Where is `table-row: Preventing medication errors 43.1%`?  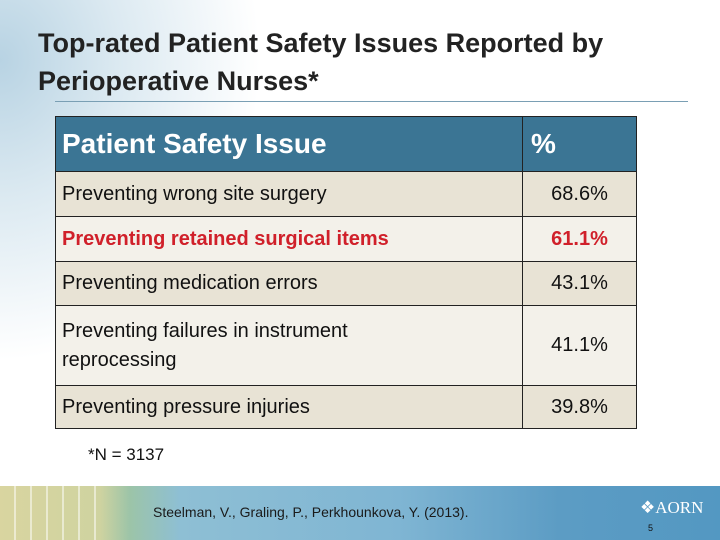
table-row: Preventing medication errors 43.1% is located at coordinates (346, 283).